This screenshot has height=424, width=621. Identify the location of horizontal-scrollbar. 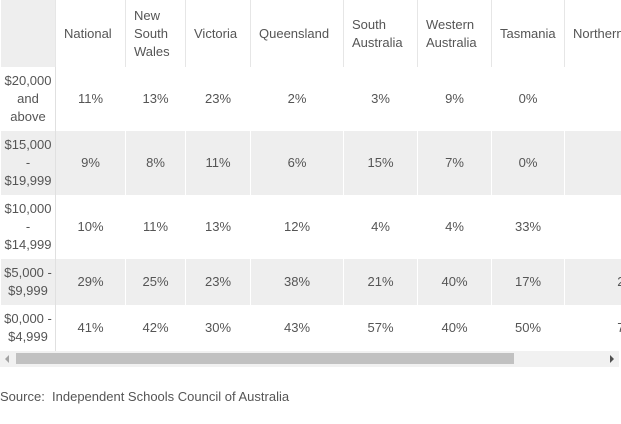
(309, 359).